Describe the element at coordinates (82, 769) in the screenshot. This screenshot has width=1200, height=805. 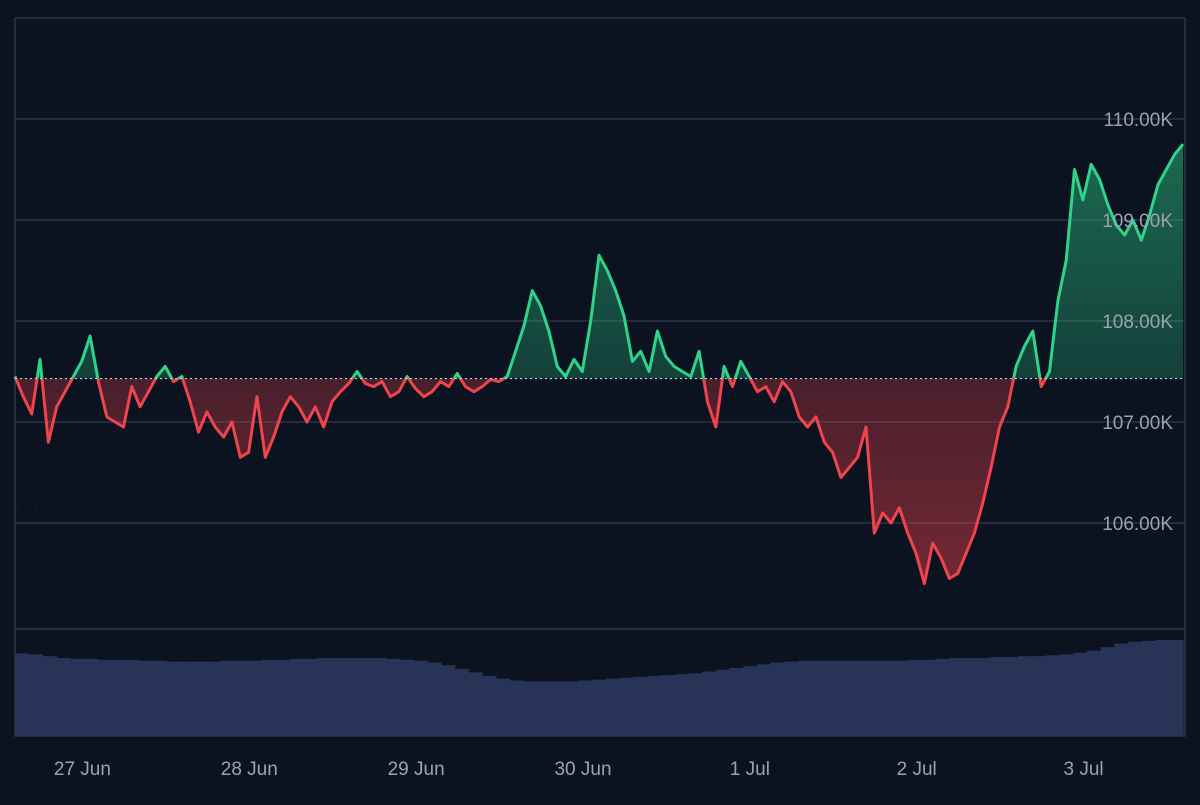
I see `x-tick-label: 27 Jun` at that location.